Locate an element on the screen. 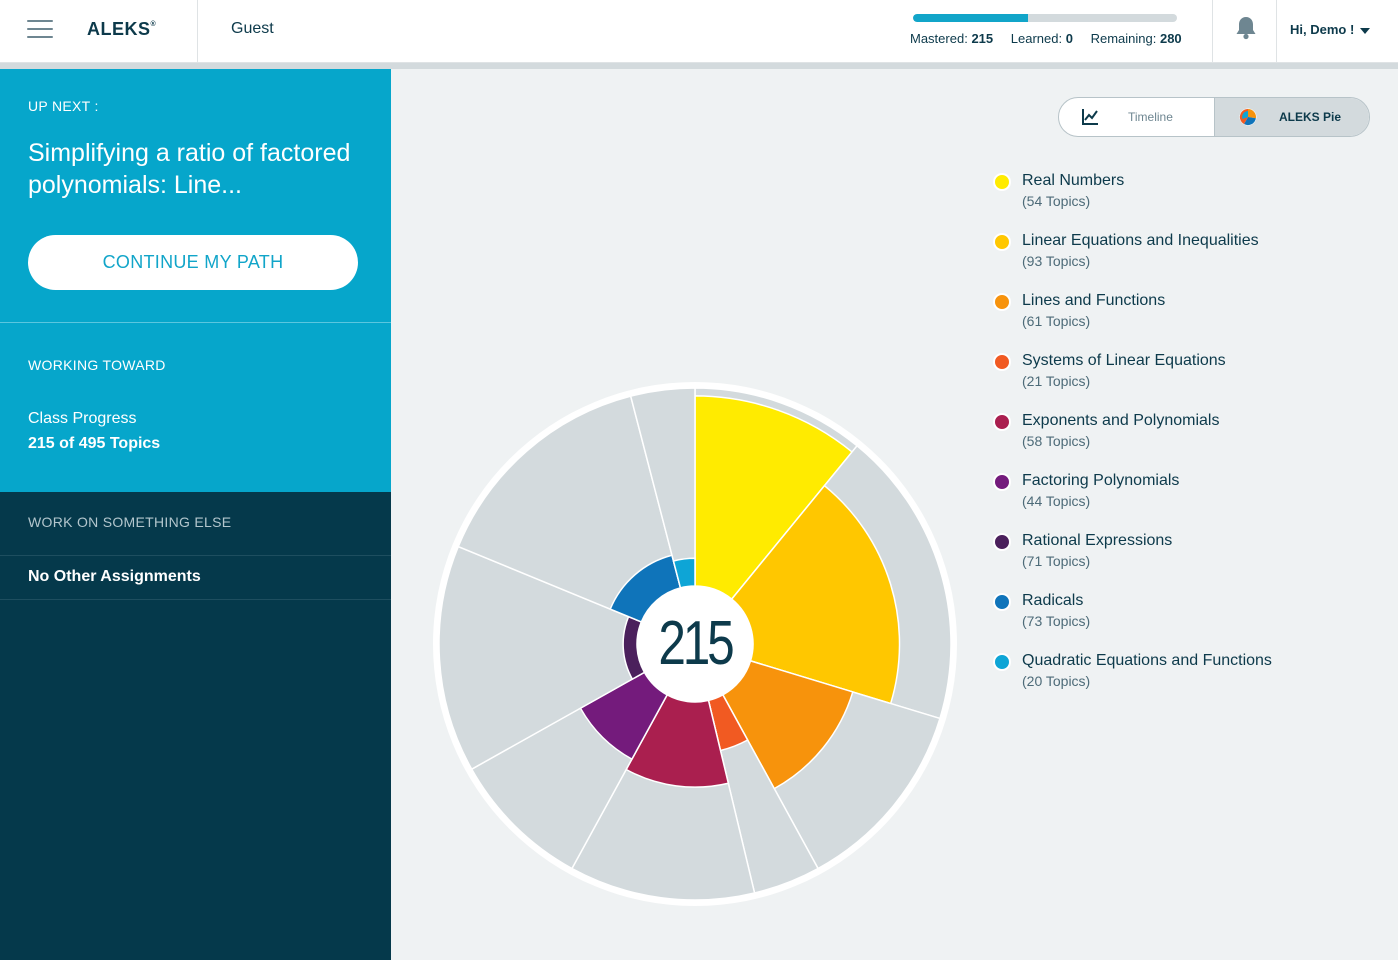  user-menu: Hi, Demo ! is located at coordinates (1330, 29).